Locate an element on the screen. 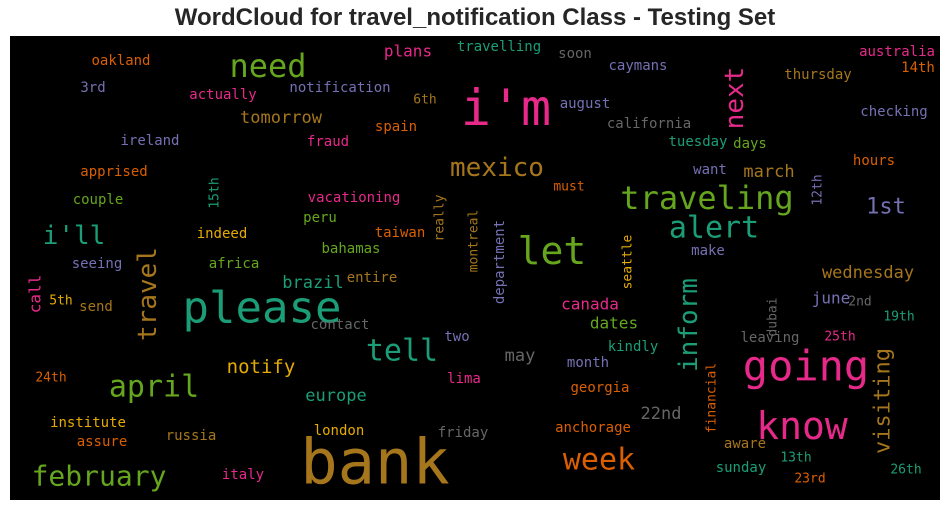 The height and width of the screenshot is (511, 950). word-bank: bank is located at coordinates (374, 462).